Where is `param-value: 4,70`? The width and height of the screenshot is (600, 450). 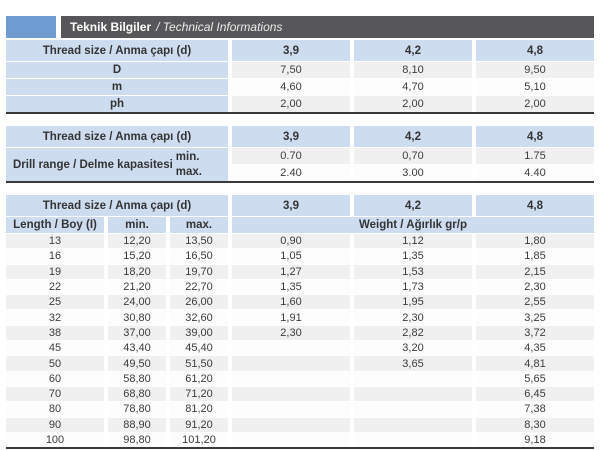 param-value: 4,70 is located at coordinates (413, 87).